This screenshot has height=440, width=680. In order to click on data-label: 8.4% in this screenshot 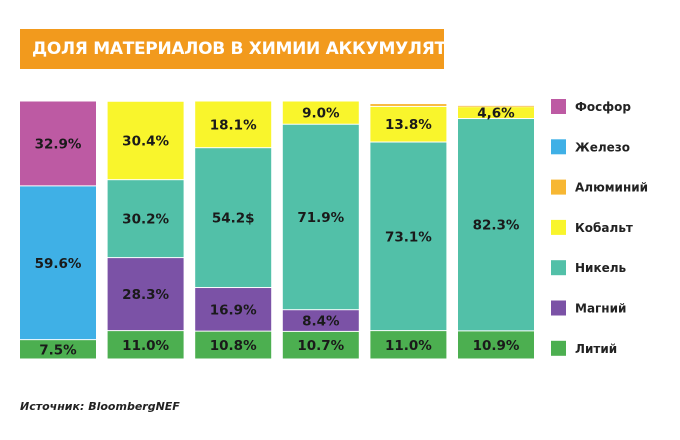, I will do `click(321, 322)`.